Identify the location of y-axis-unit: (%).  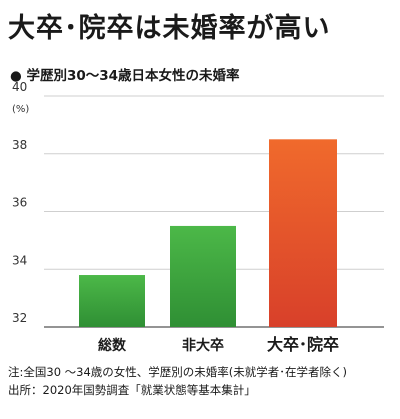
(20, 109).